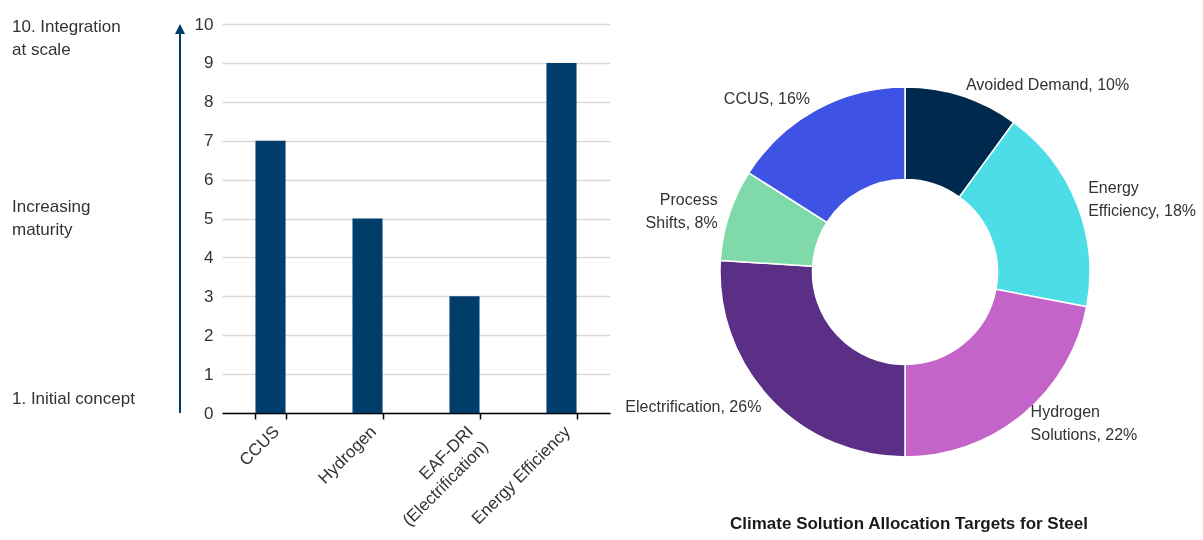 The height and width of the screenshot is (540, 1203). What do you see at coordinates (74, 398) in the screenshot?
I see `text: 1. Initial concept` at bounding box center [74, 398].